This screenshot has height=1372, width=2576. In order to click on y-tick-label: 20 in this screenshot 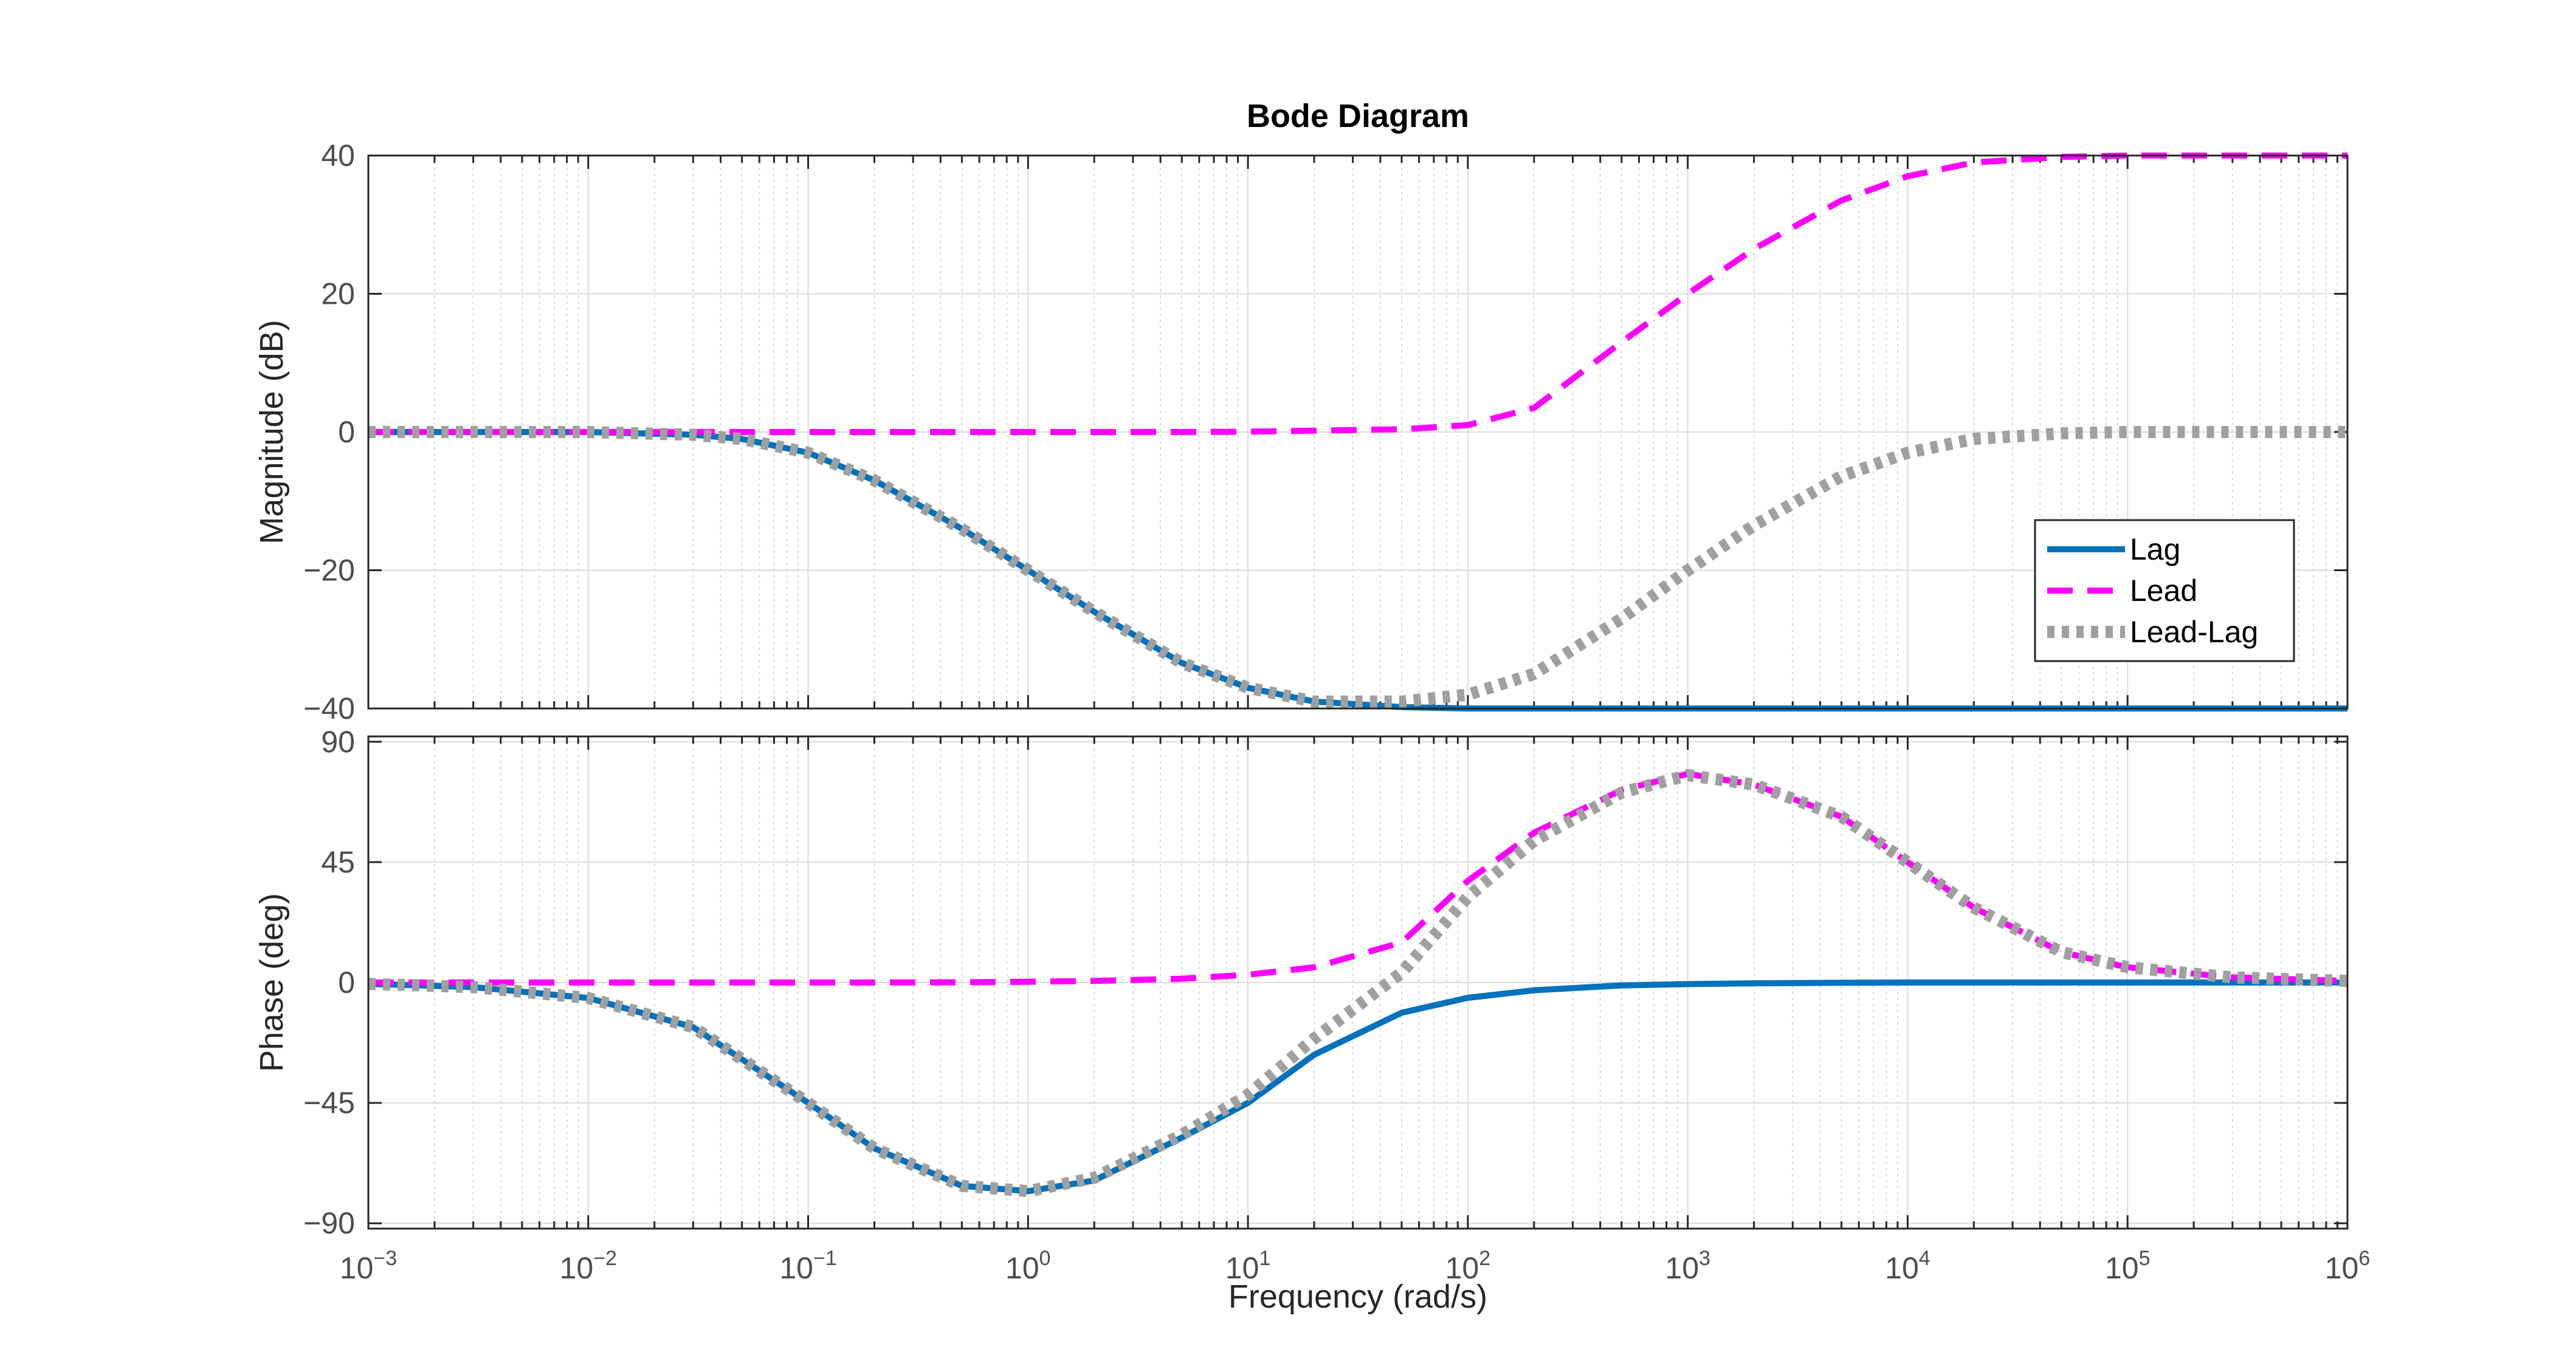, I will do `click(338, 294)`.